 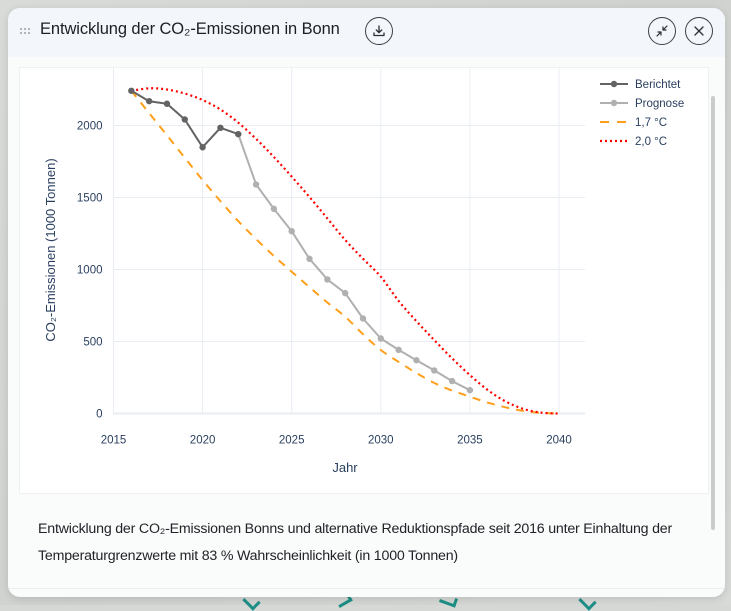 I want to click on minimize-button, so click(x=662, y=31).